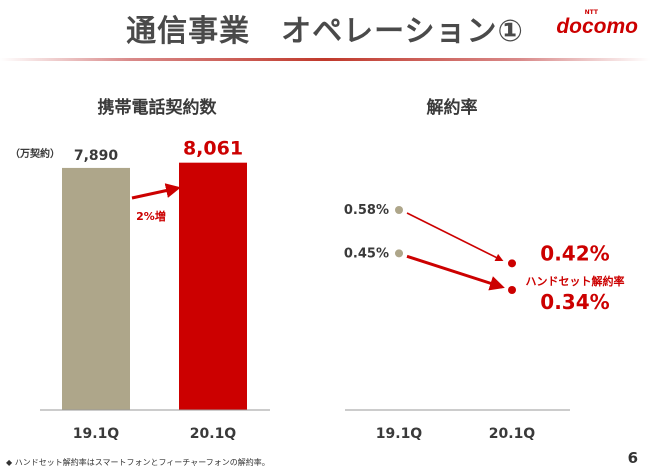  What do you see at coordinates (366, 210) in the screenshot?
I see `churn-value-label-prior: 0.58%` at bounding box center [366, 210].